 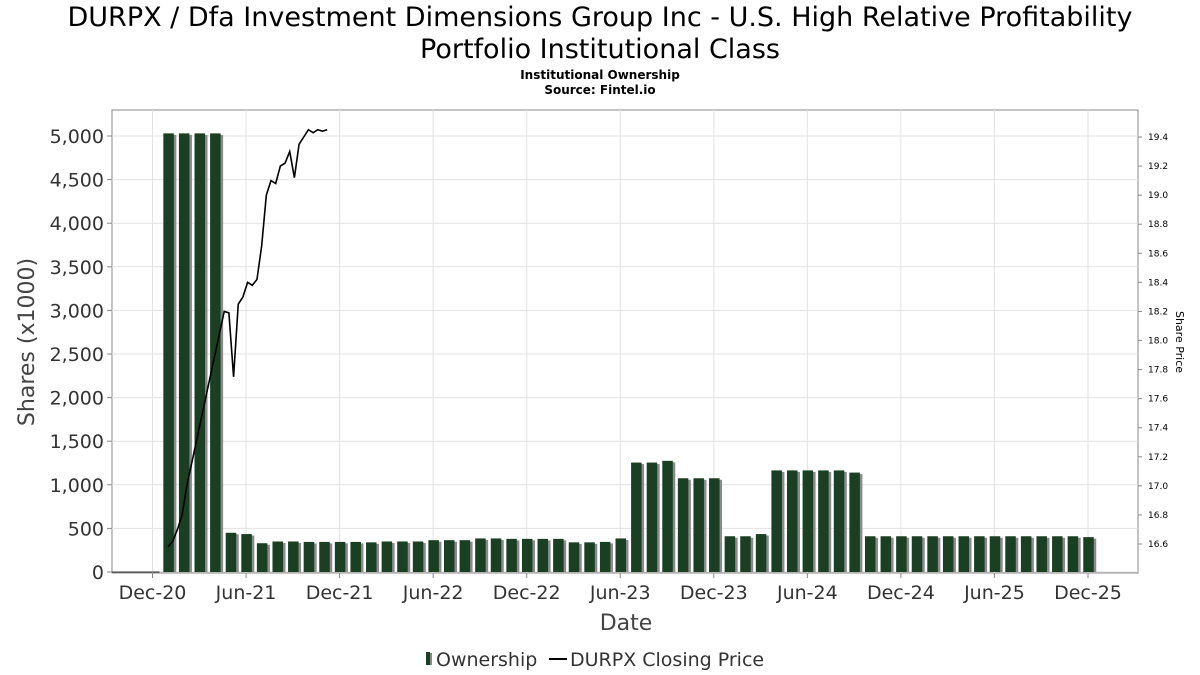 What do you see at coordinates (1158, 138) in the screenshot?
I see `y2-tick-label: 19.4` at bounding box center [1158, 138].